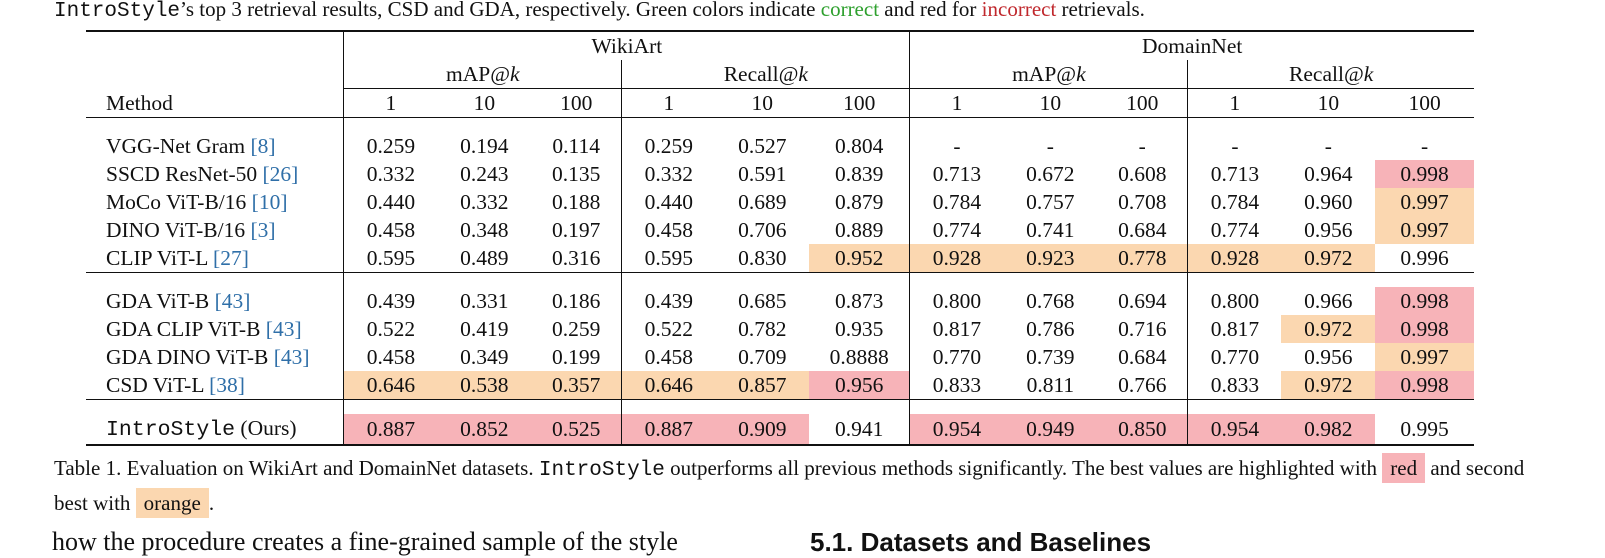  Describe the element at coordinates (1234, 258) in the screenshot. I see `value-cell: 0.928` at that location.